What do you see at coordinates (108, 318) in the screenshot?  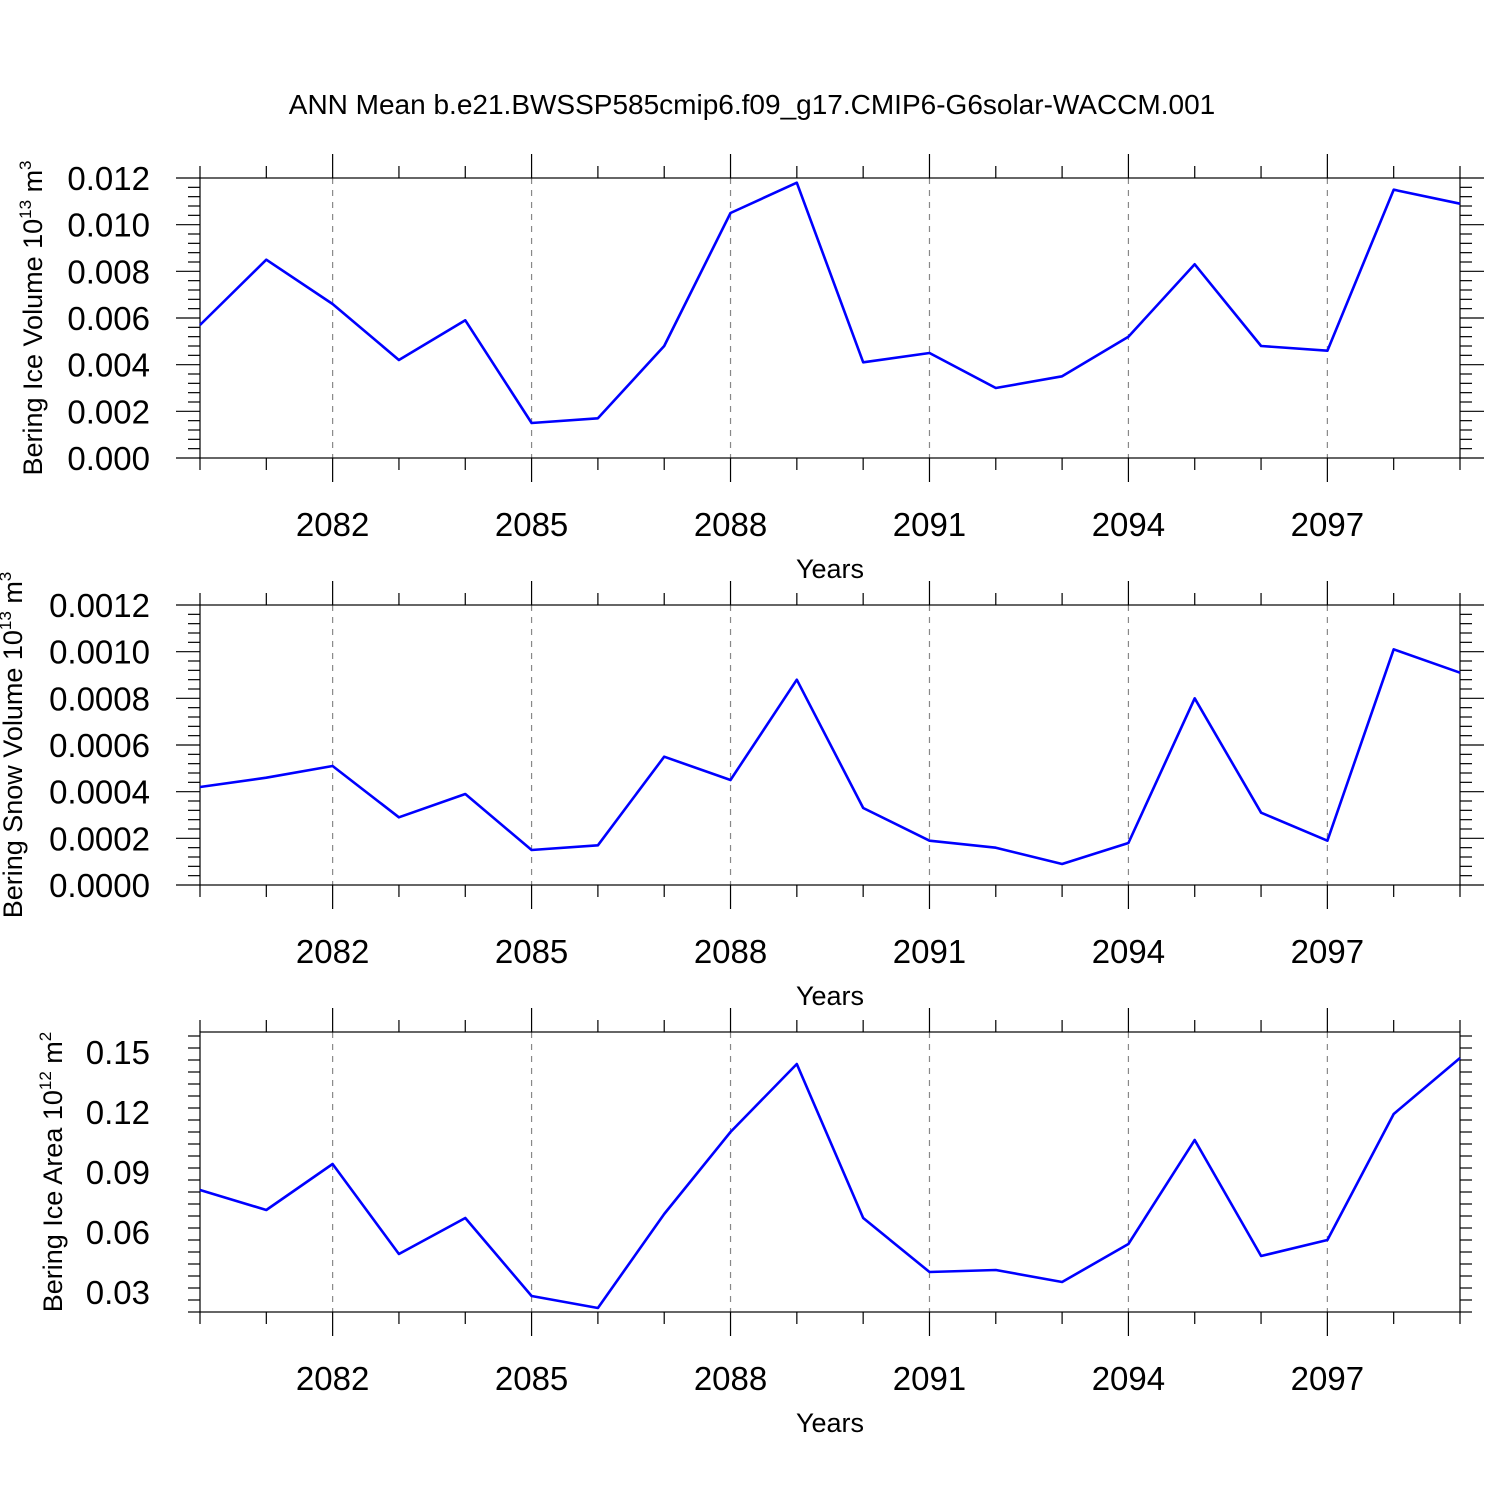 I see `y-tick-label: 0.006` at bounding box center [108, 318].